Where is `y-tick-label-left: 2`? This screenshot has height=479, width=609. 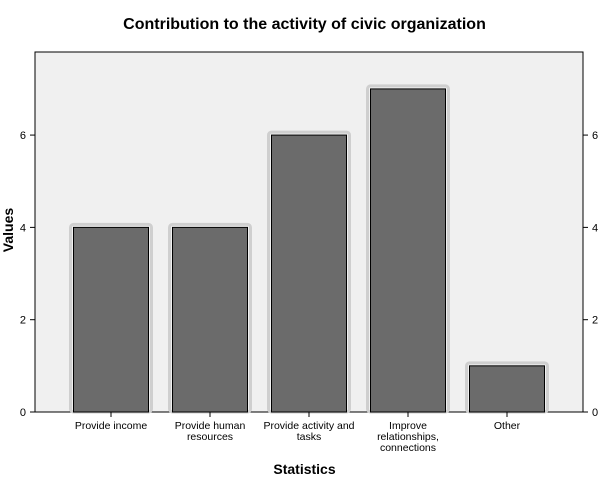
y-tick-label-left: 2 is located at coordinates (23, 321).